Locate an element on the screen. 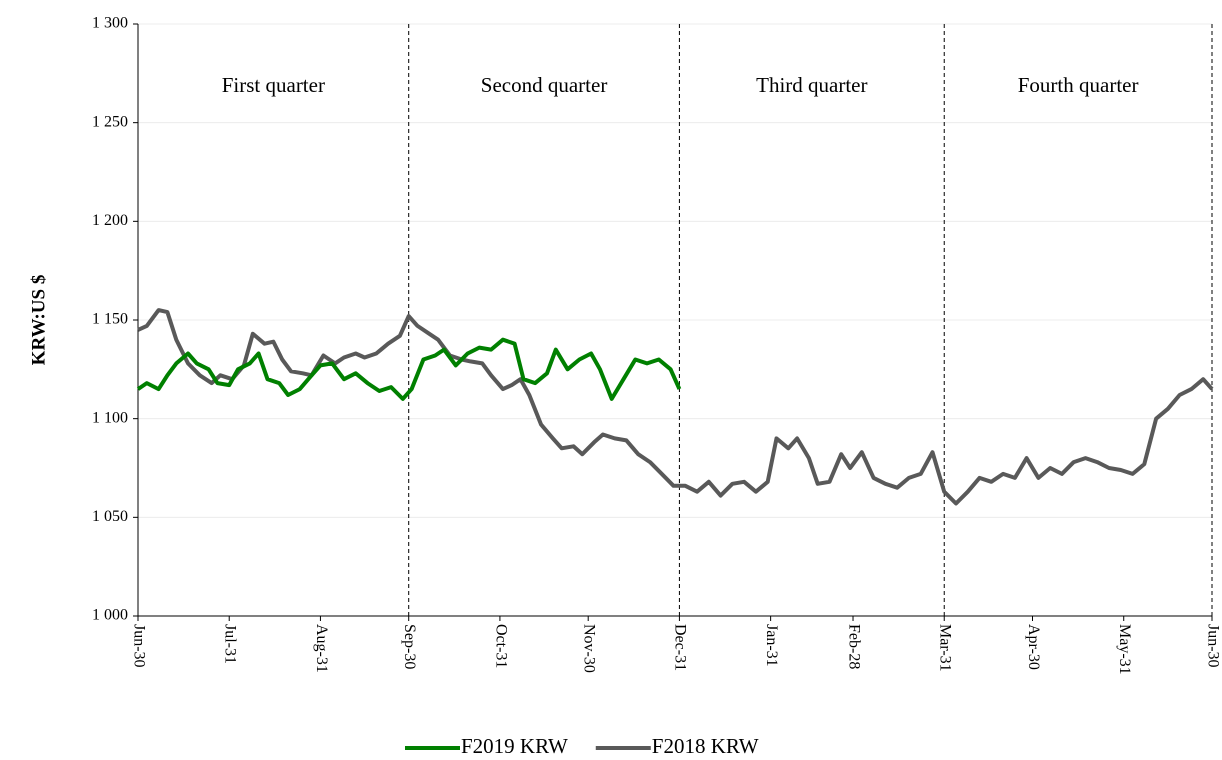 Image resolution: width=1222 pixels, height=760 pixels. x-tick-label: Nov-30 is located at coordinates (589, 648).